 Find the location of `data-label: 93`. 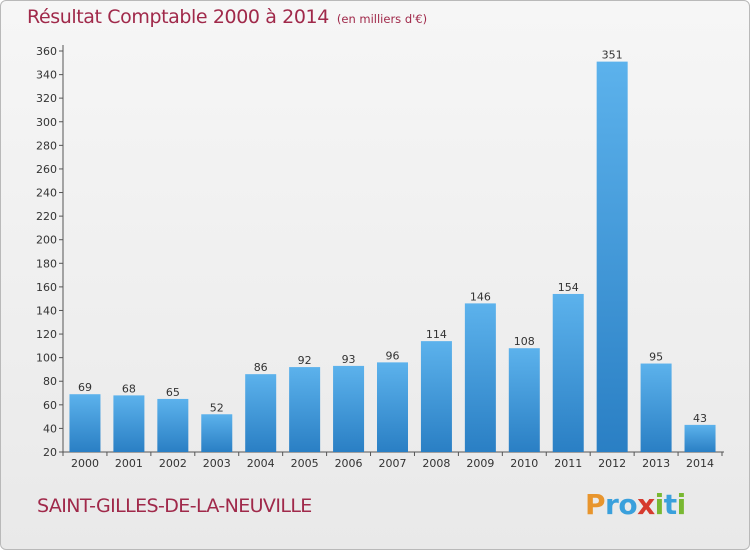

data-label: 93 is located at coordinates (349, 359).